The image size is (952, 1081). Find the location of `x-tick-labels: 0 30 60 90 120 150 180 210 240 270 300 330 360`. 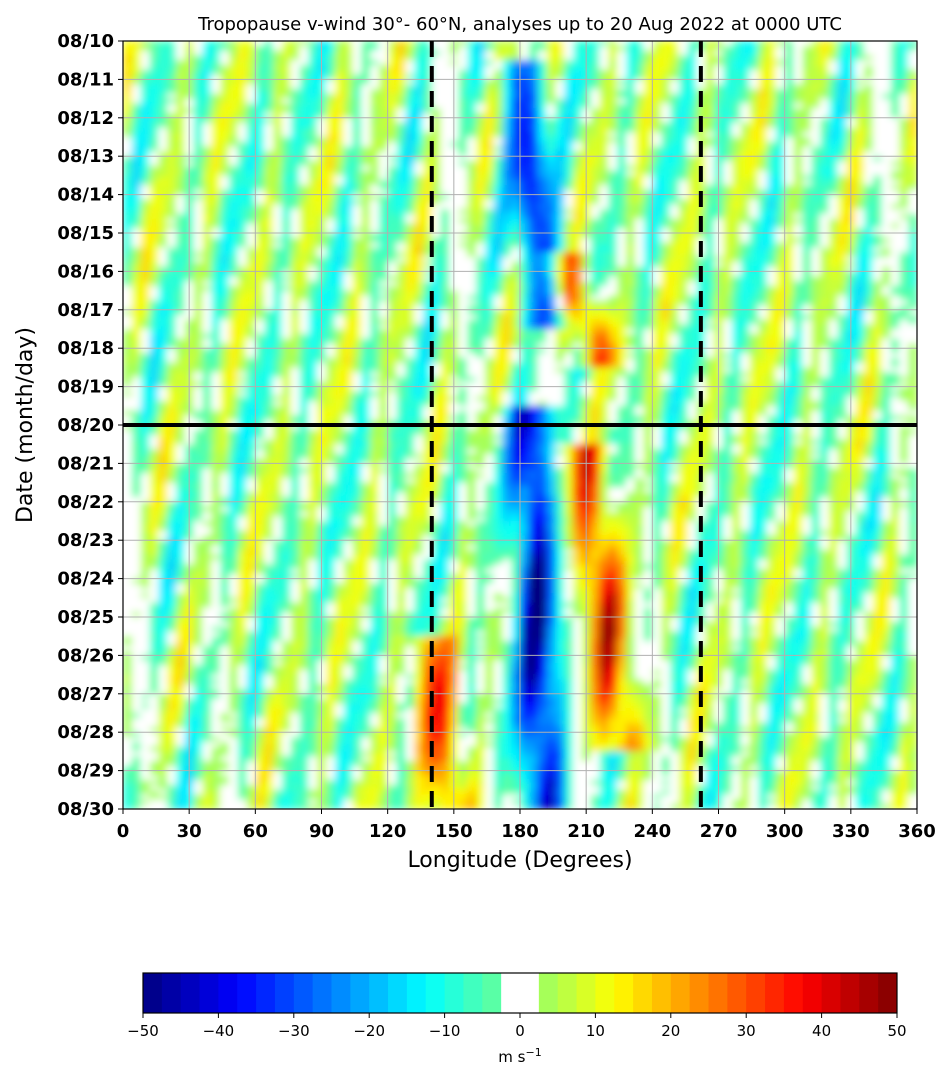

x-tick-labels: 0 30 60 90 120 150 180 210 240 270 300 330 360 is located at coordinates (526, 825).